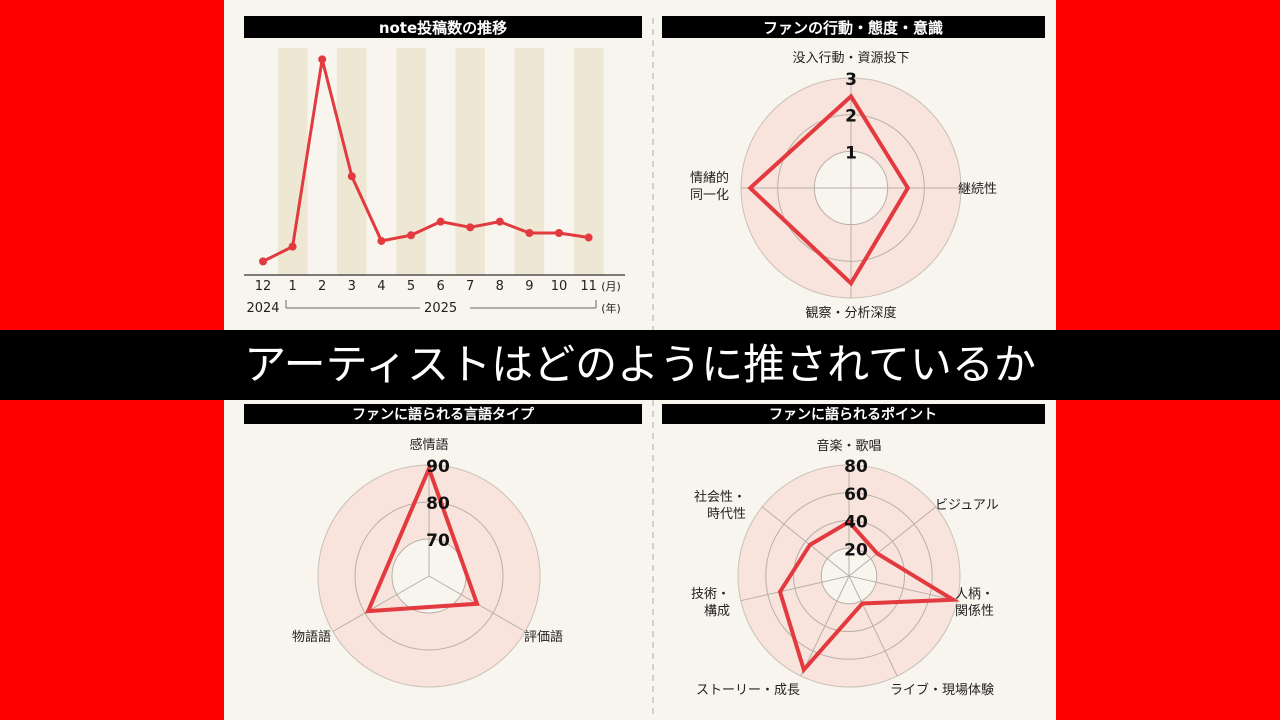  Describe the element at coordinates (720, 497) in the screenshot. I see `radar-axis-label: 社会性・` at that location.